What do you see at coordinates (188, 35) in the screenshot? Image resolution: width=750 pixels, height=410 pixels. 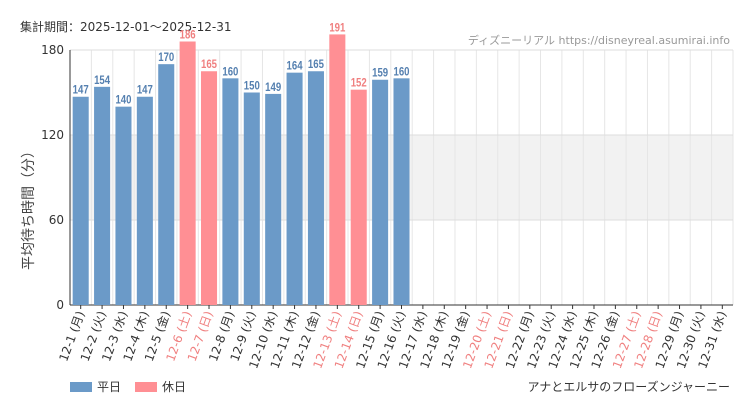 I see `bar-value-label: 186` at bounding box center [188, 35].